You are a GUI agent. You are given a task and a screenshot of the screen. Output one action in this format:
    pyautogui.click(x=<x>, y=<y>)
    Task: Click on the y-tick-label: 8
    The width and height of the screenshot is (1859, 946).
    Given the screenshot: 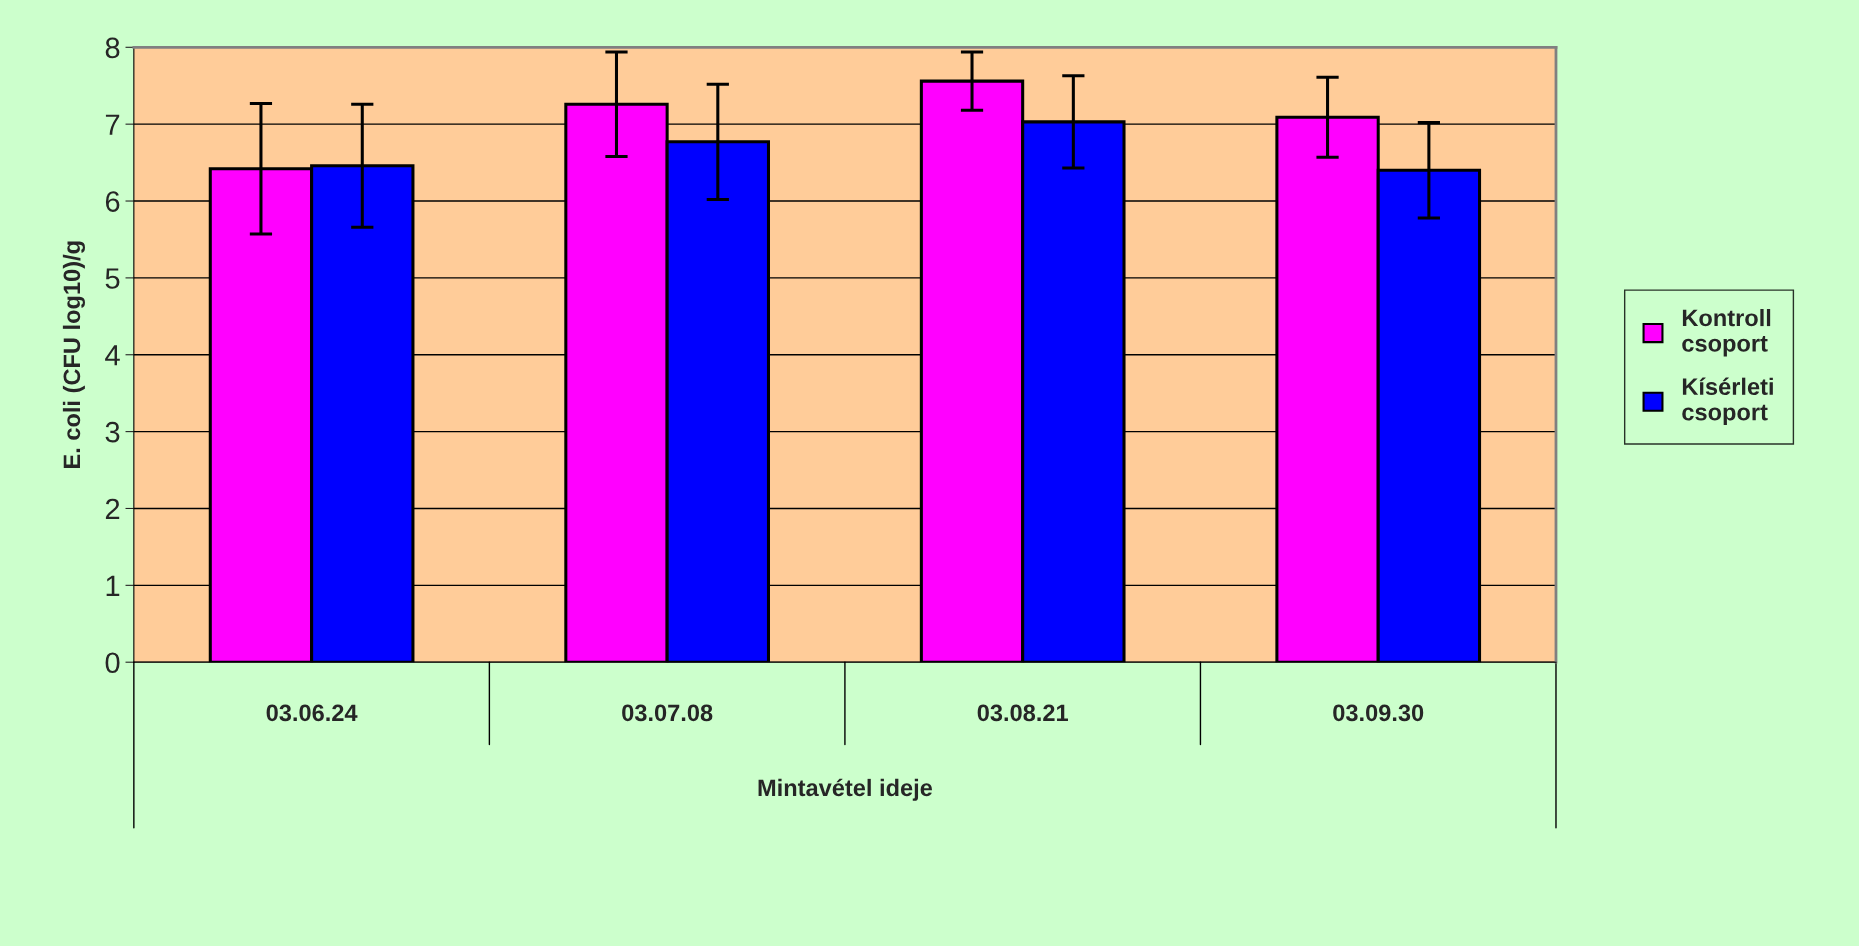 What is the action you would take?
    pyautogui.click(x=112, y=48)
    